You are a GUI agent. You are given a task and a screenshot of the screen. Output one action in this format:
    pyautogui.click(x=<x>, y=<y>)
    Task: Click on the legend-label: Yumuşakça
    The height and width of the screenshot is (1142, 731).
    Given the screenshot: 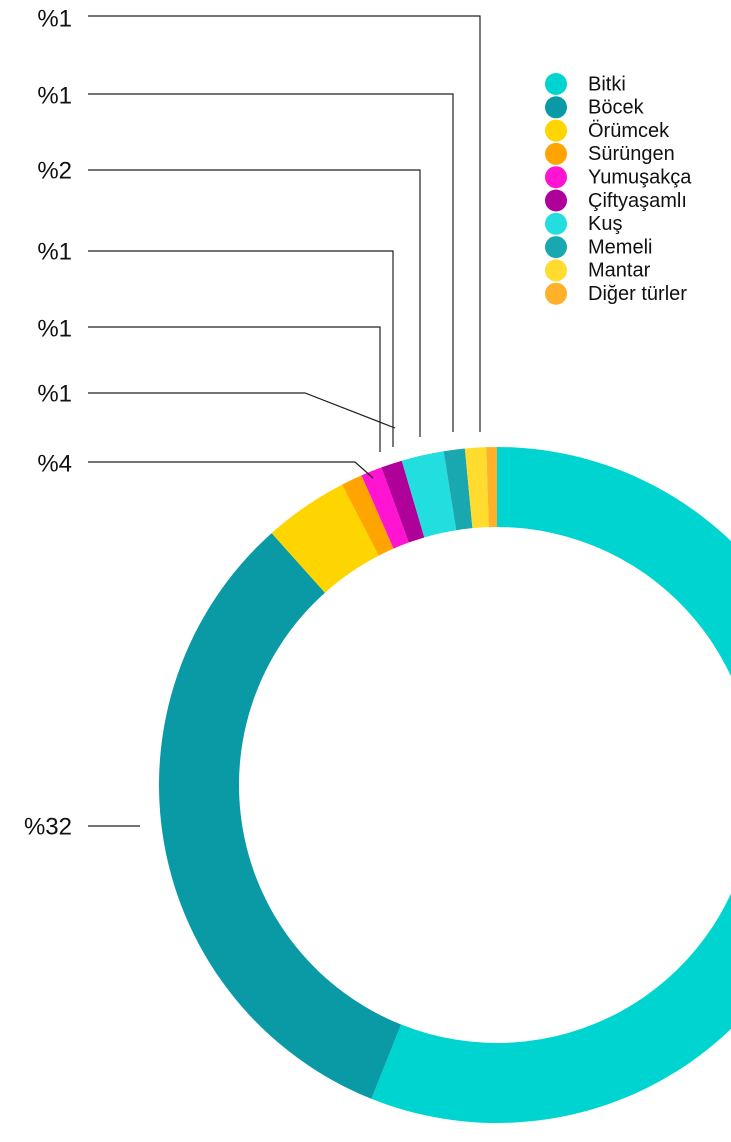 What is the action you would take?
    pyautogui.click(x=640, y=177)
    